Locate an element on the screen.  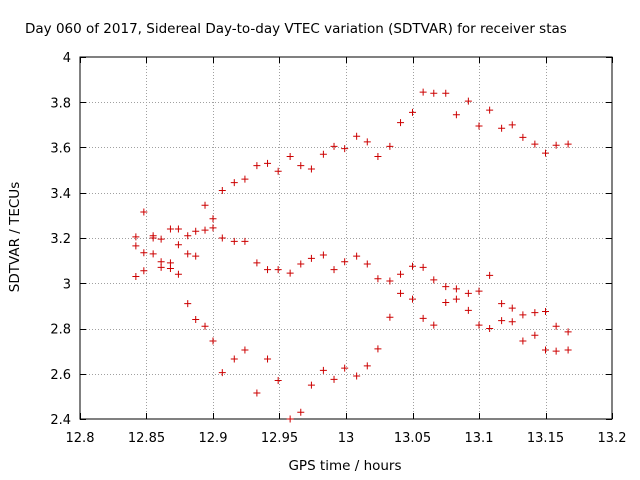
y-tick-label: 3.6 is located at coordinates (60, 149).